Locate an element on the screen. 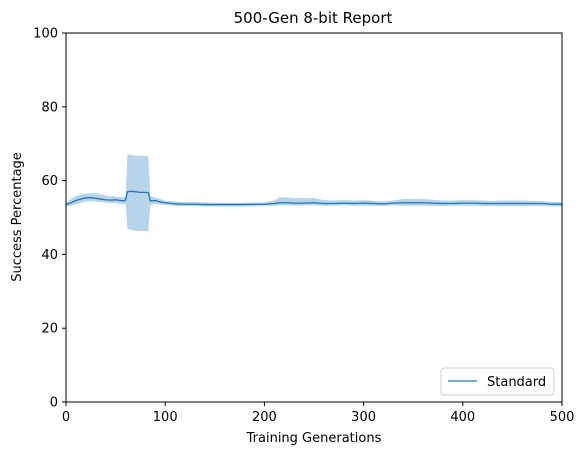  y-axis-label: Success Percentage is located at coordinates (17, 217).